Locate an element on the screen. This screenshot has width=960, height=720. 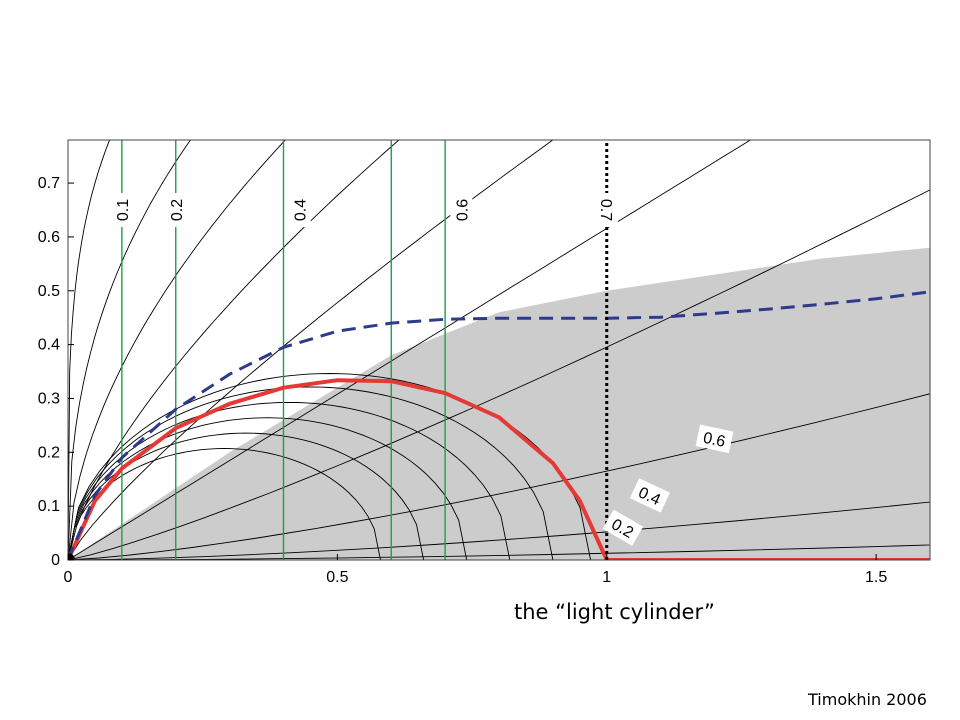
x-tick-label: 0 is located at coordinates (68, 577).